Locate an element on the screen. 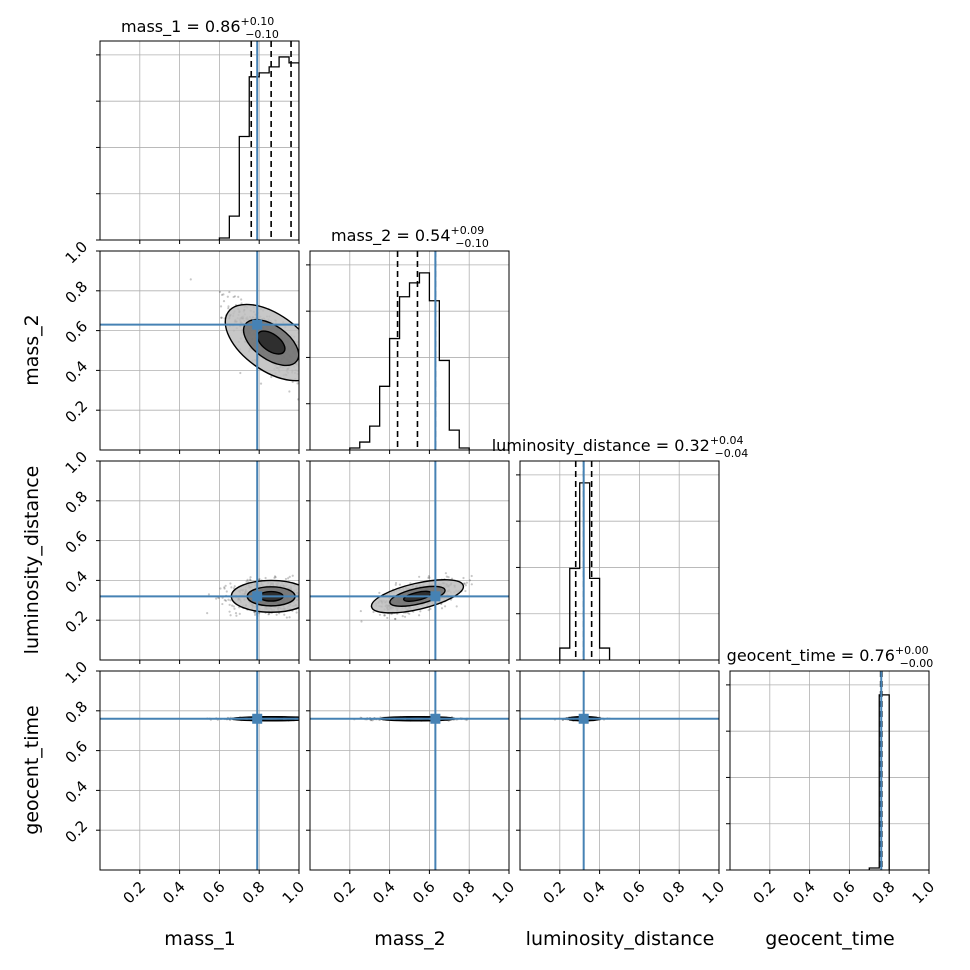  panel-content-p21 is located at coordinates (409, 560).